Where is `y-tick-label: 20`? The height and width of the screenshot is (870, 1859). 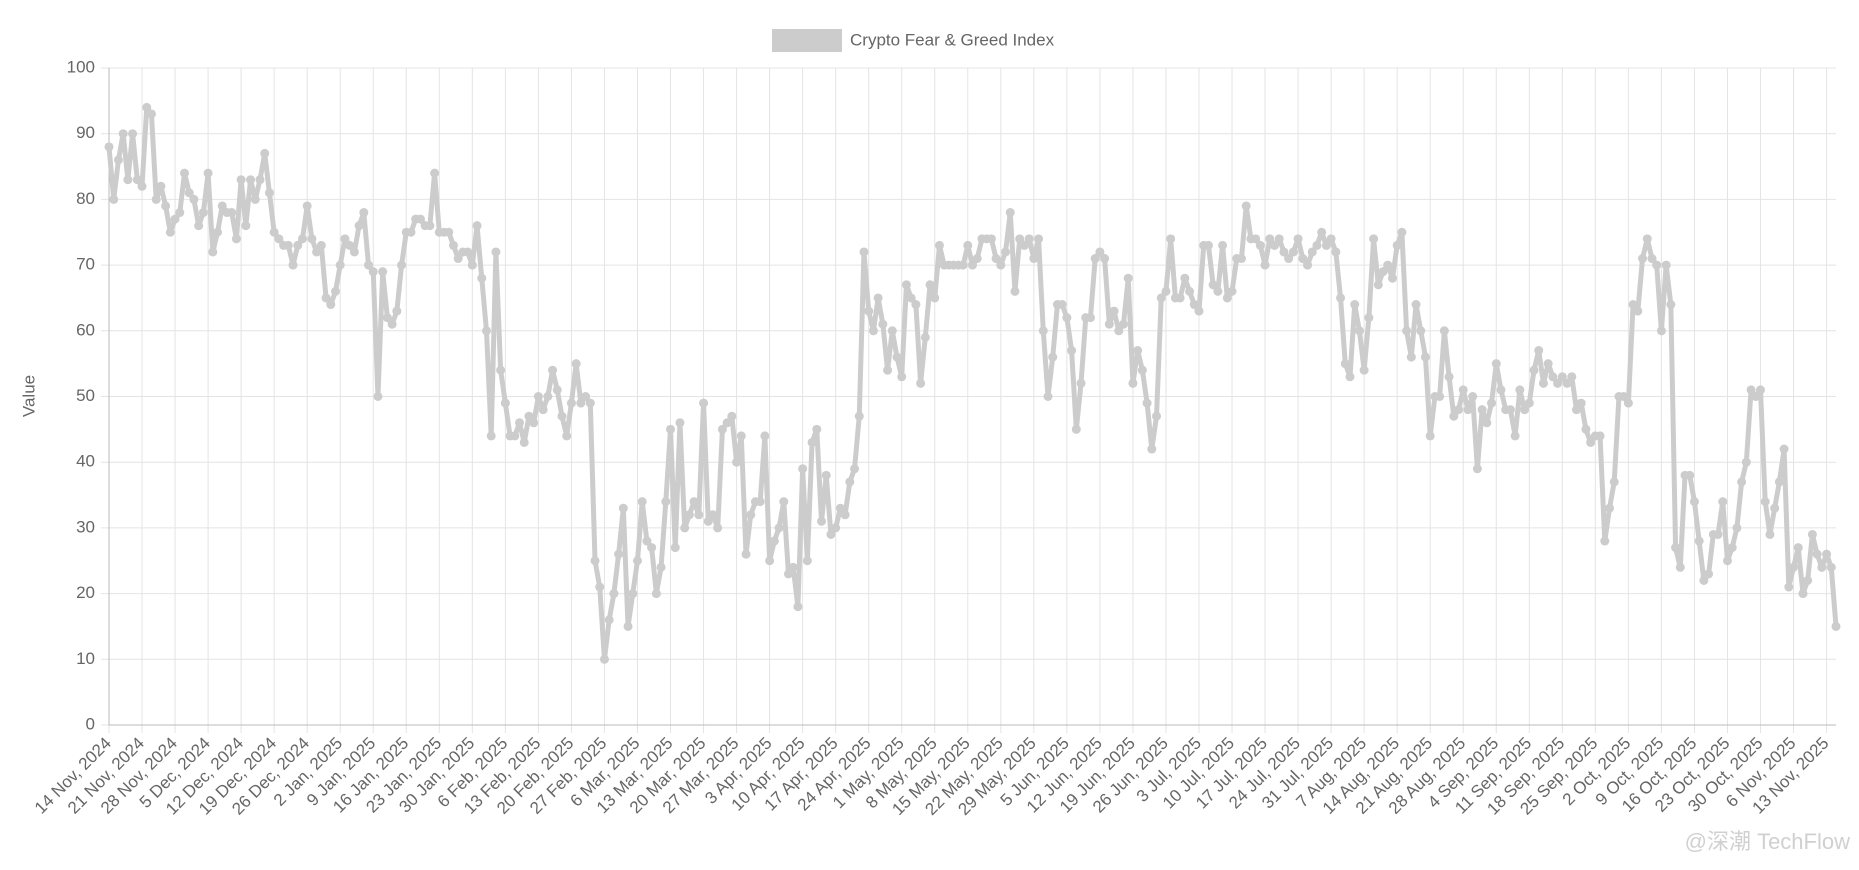 y-tick-label: 20 is located at coordinates (85, 592).